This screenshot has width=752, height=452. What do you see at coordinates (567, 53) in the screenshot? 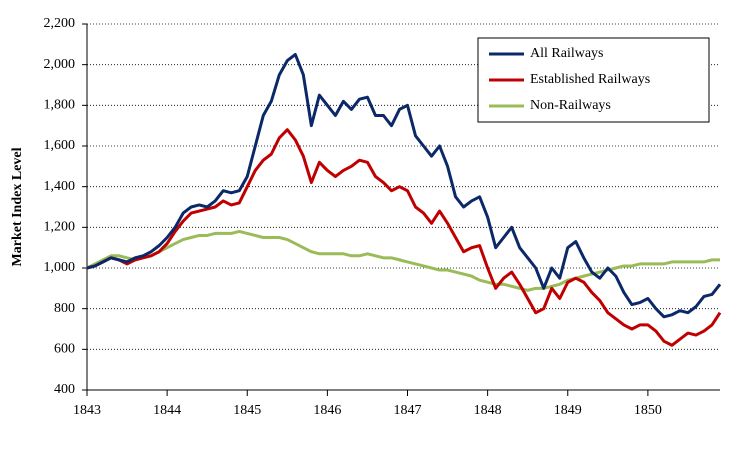
I see `legend-label: All Railways` at bounding box center [567, 53].